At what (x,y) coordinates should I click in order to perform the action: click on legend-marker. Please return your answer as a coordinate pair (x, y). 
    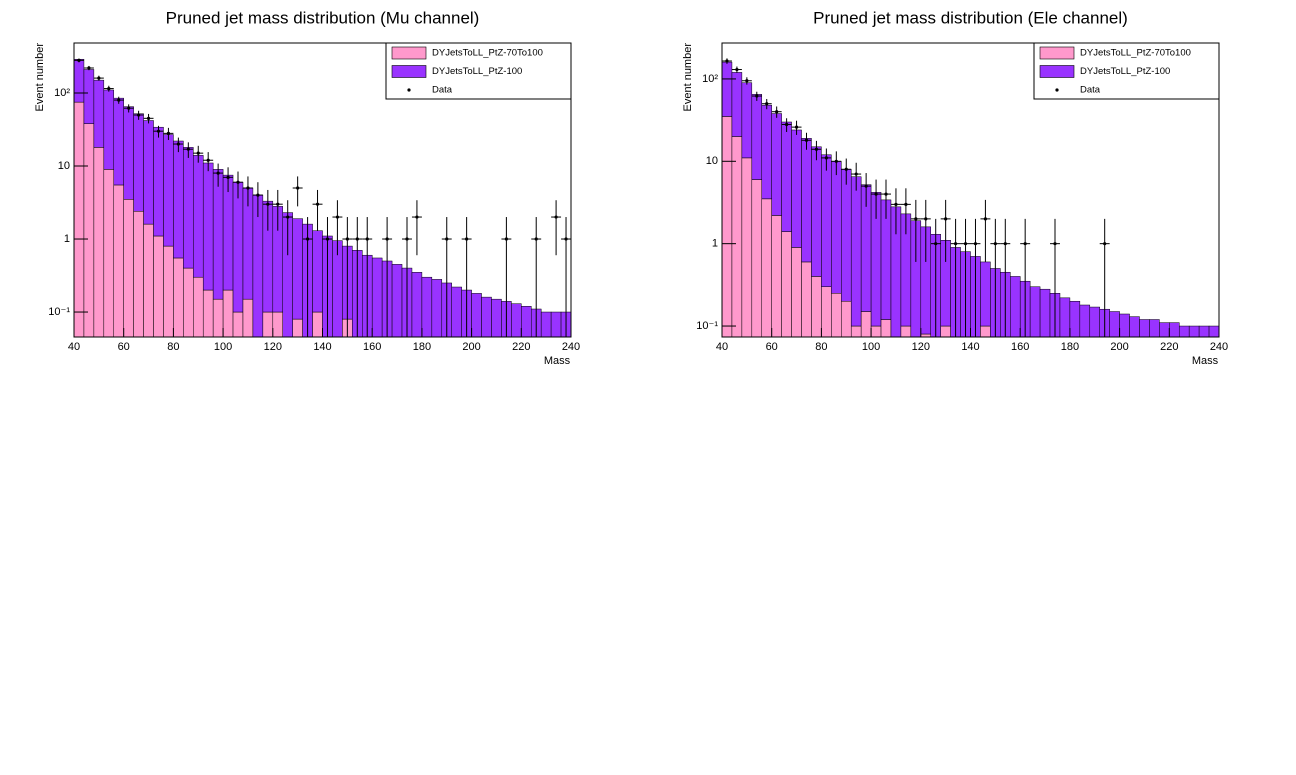
    Looking at the image, I should click on (1057, 90).